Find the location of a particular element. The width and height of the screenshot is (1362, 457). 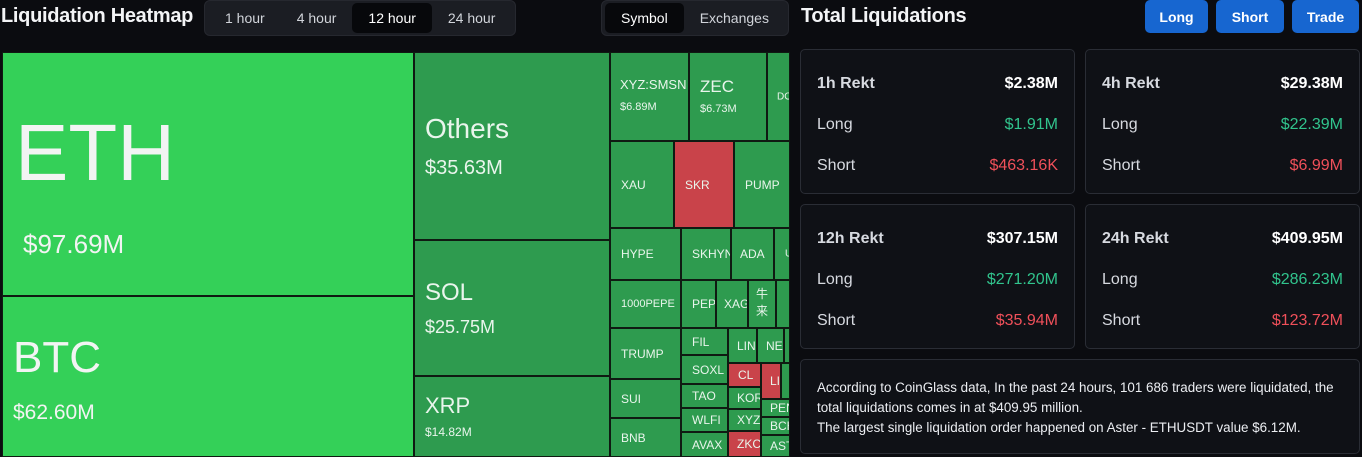

cell-symbol: 1000PEPE is located at coordinates (648, 304).